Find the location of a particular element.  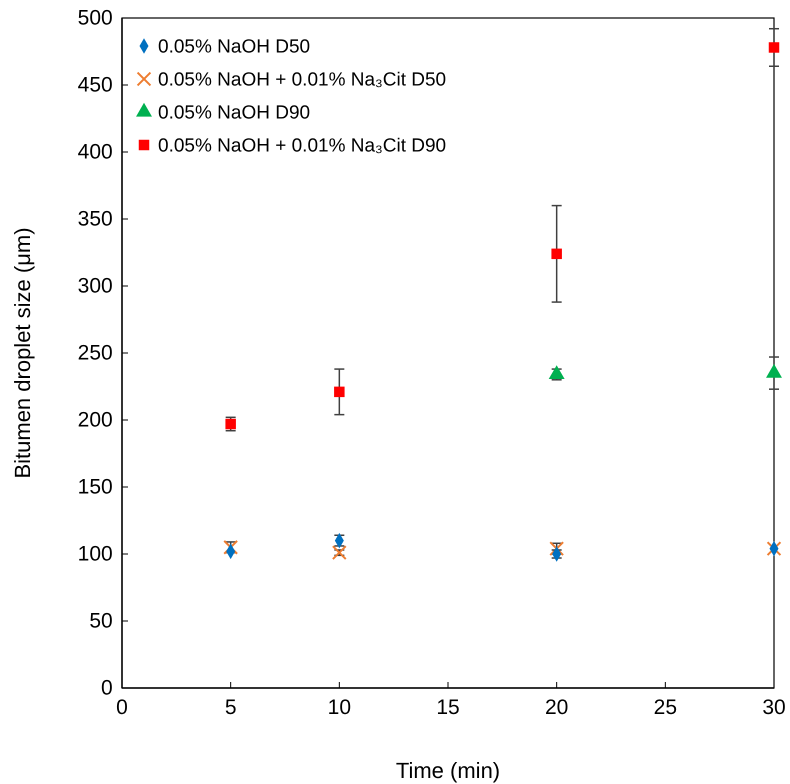

legend-label: 0.05% NaOH D50 is located at coordinates (234, 47).